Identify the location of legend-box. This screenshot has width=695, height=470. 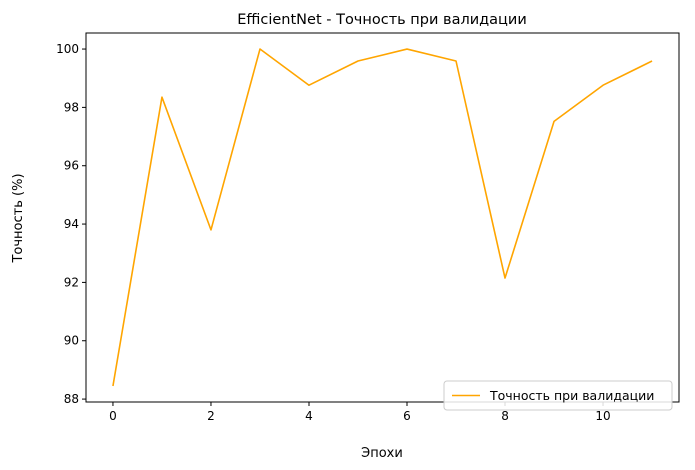
(558, 395).